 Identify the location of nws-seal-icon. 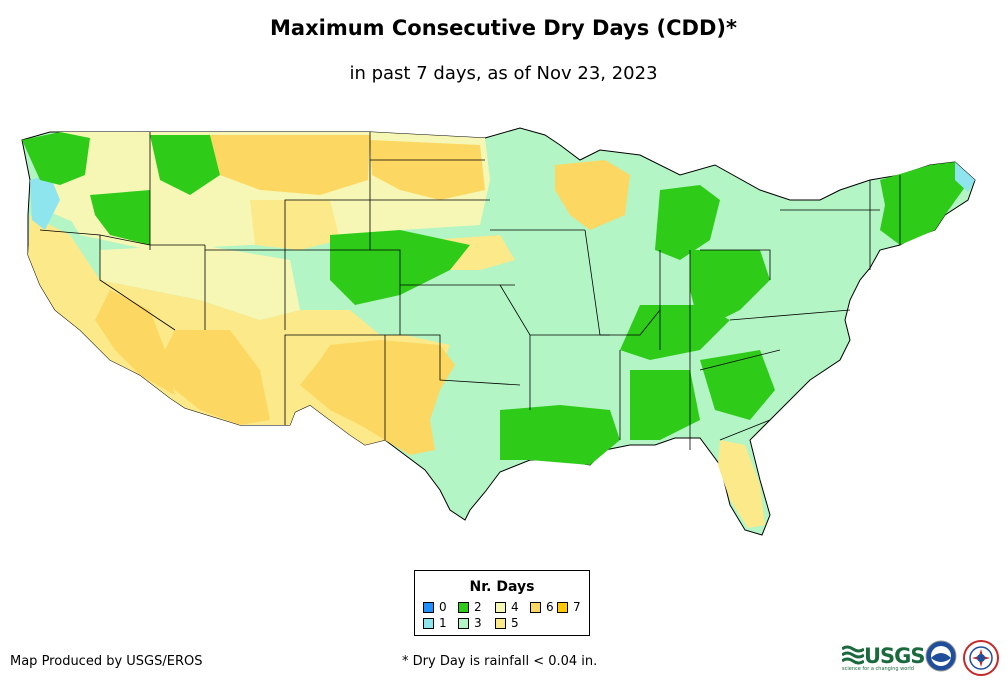
(981, 658).